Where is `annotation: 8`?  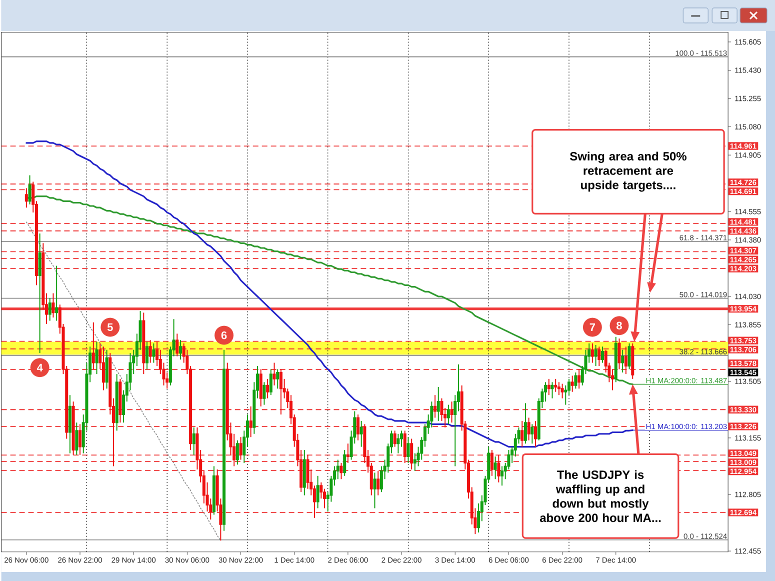 annotation: 8 is located at coordinates (619, 326).